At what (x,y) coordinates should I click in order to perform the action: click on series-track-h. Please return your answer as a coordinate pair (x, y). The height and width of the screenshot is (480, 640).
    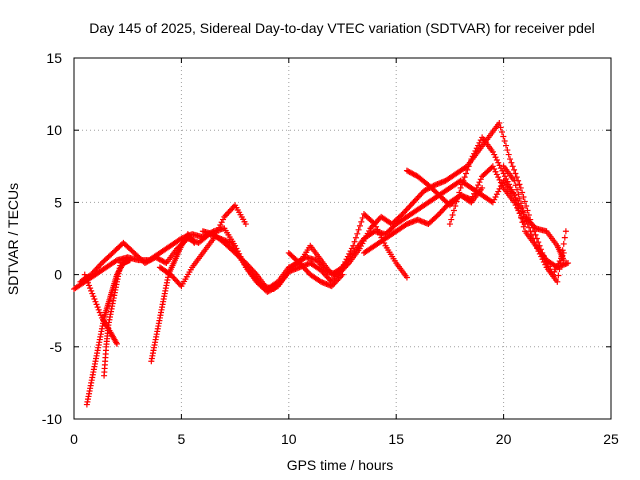
    Looking at the image, I should click on (272, 260).